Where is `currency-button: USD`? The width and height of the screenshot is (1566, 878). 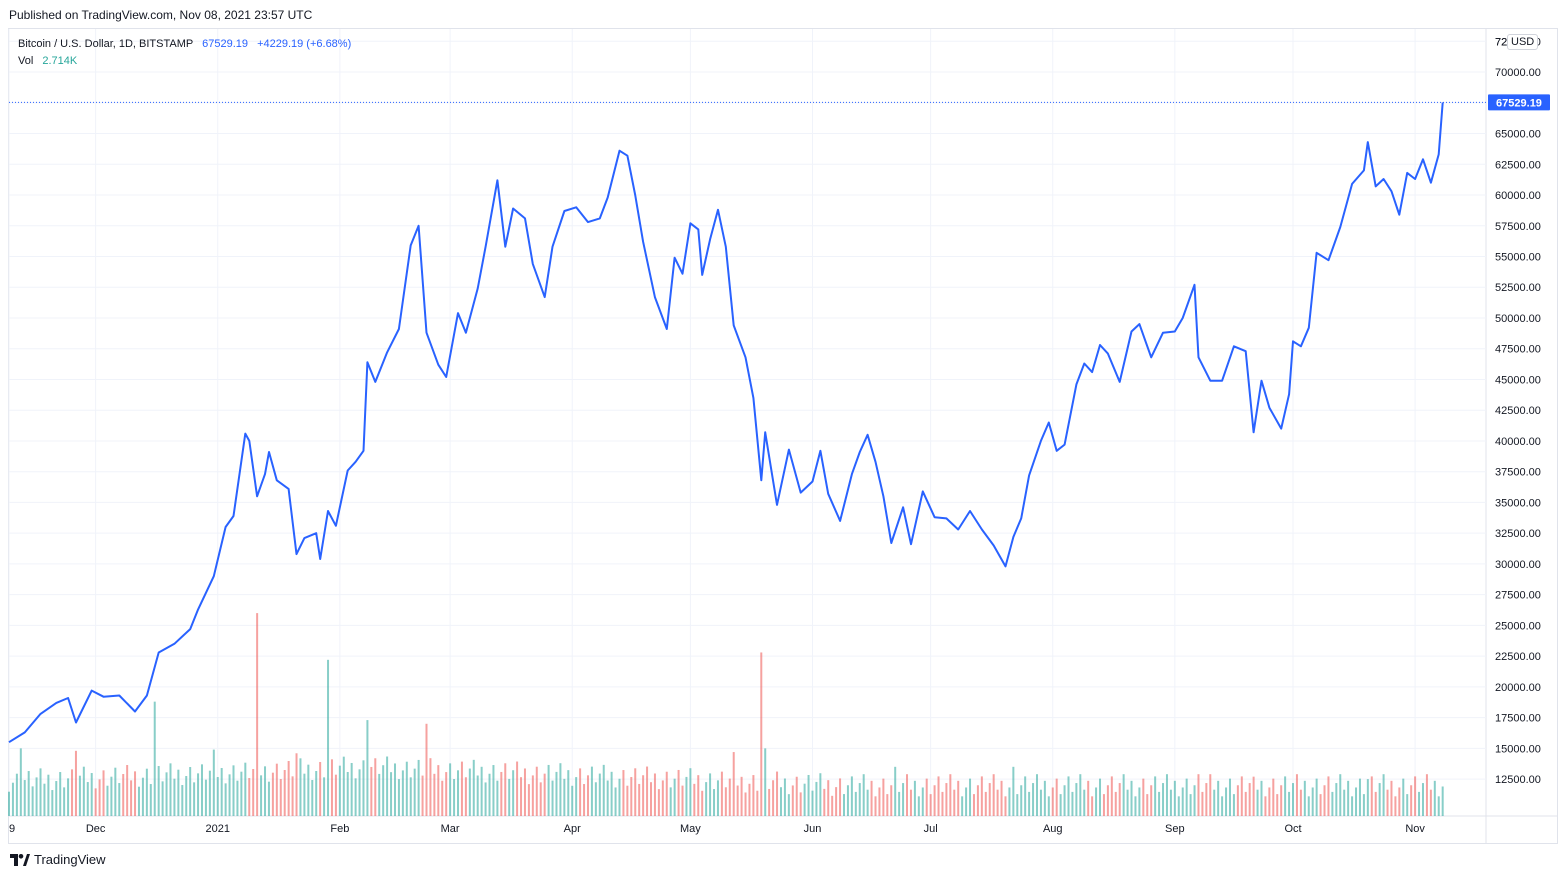
currency-button: USD is located at coordinates (1523, 42).